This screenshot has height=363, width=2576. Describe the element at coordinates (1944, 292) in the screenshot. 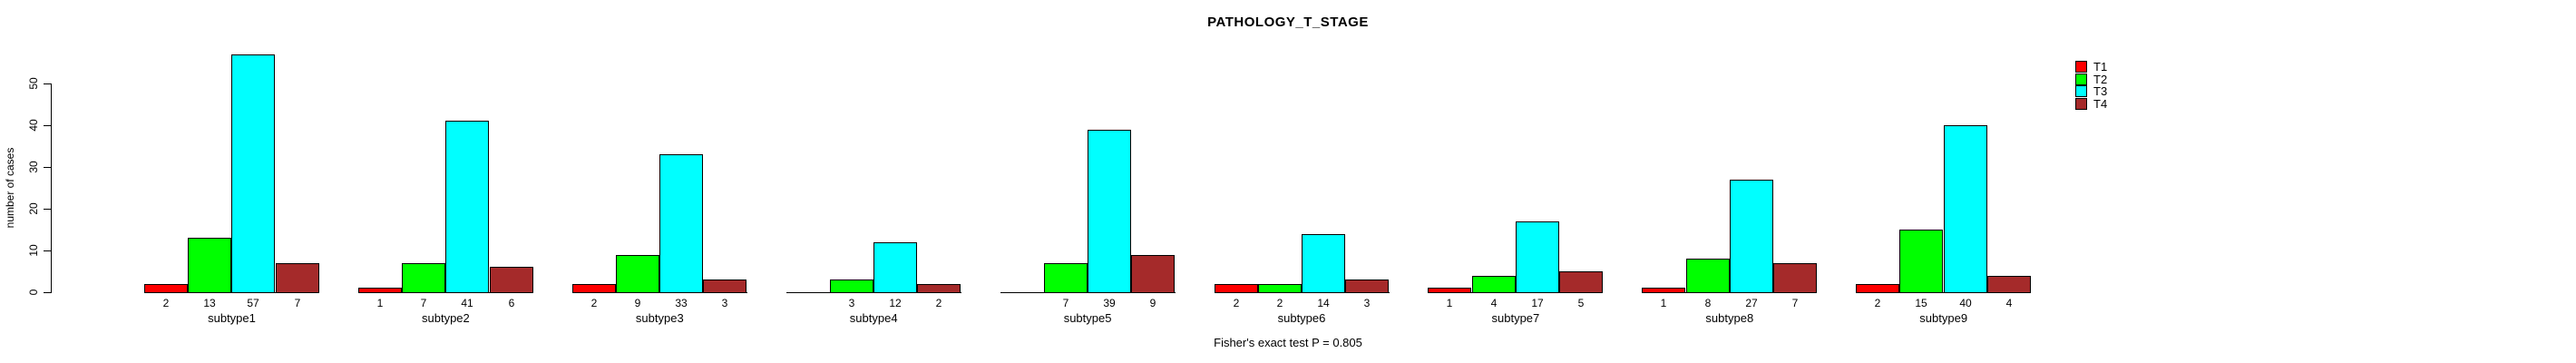

I see `group-baseline` at that location.